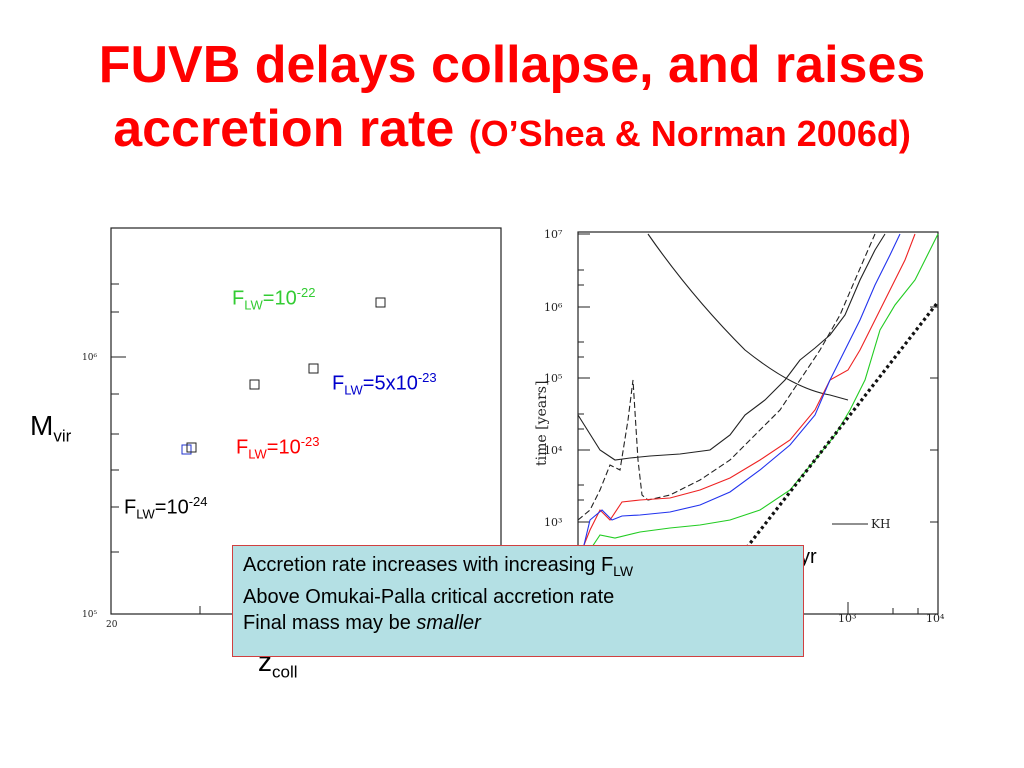 The height and width of the screenshot is (768, 1024). I want to click on right-y-axis-label: time [years], so click(542, 423).